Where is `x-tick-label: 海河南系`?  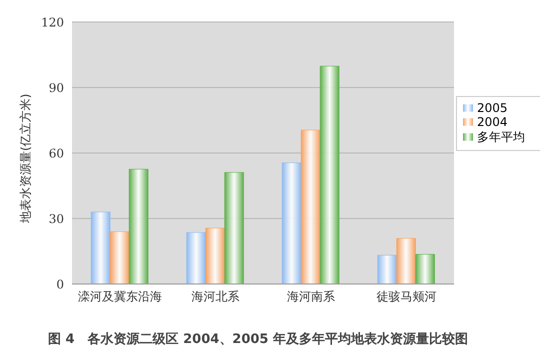
x-tick-label: 海河南系 is located at coordinates (310, 297).